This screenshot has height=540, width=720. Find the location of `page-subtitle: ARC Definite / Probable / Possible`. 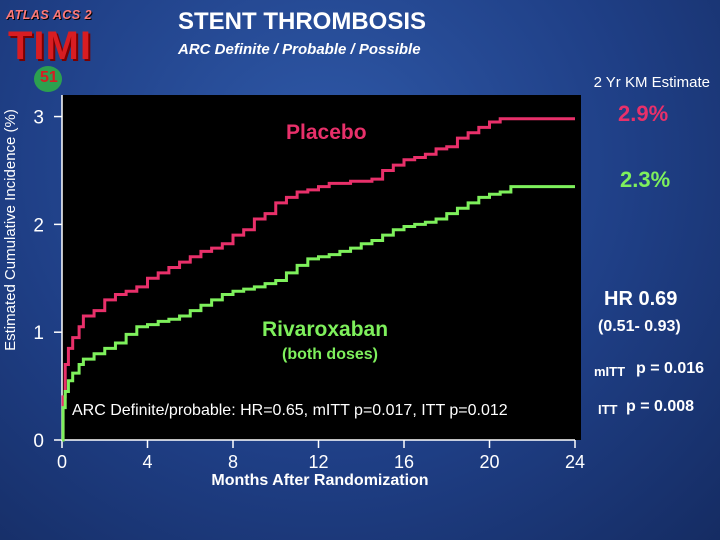

page-subtitle: ARC Definite / Probable / Possible is located at coordinates (299, 49).